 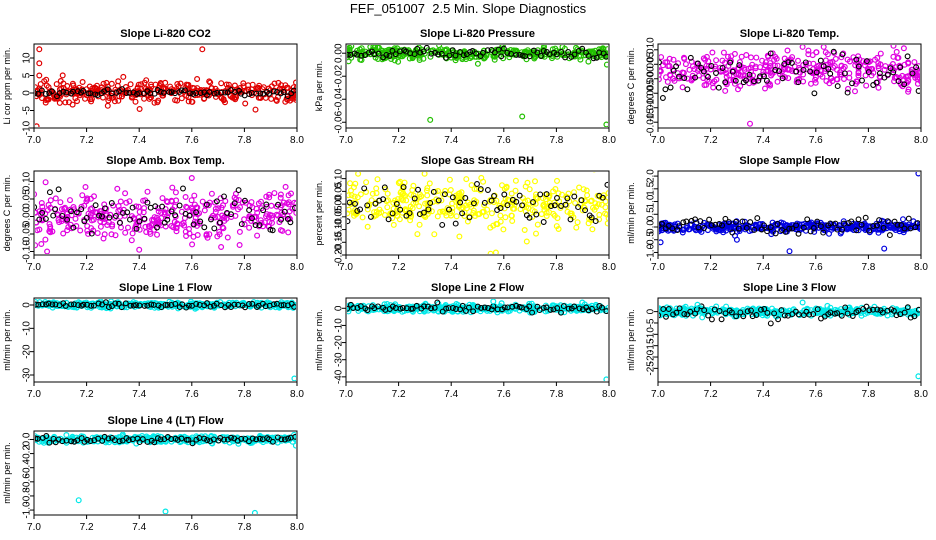 I want to click on data-points, so click(x=165, y=214).